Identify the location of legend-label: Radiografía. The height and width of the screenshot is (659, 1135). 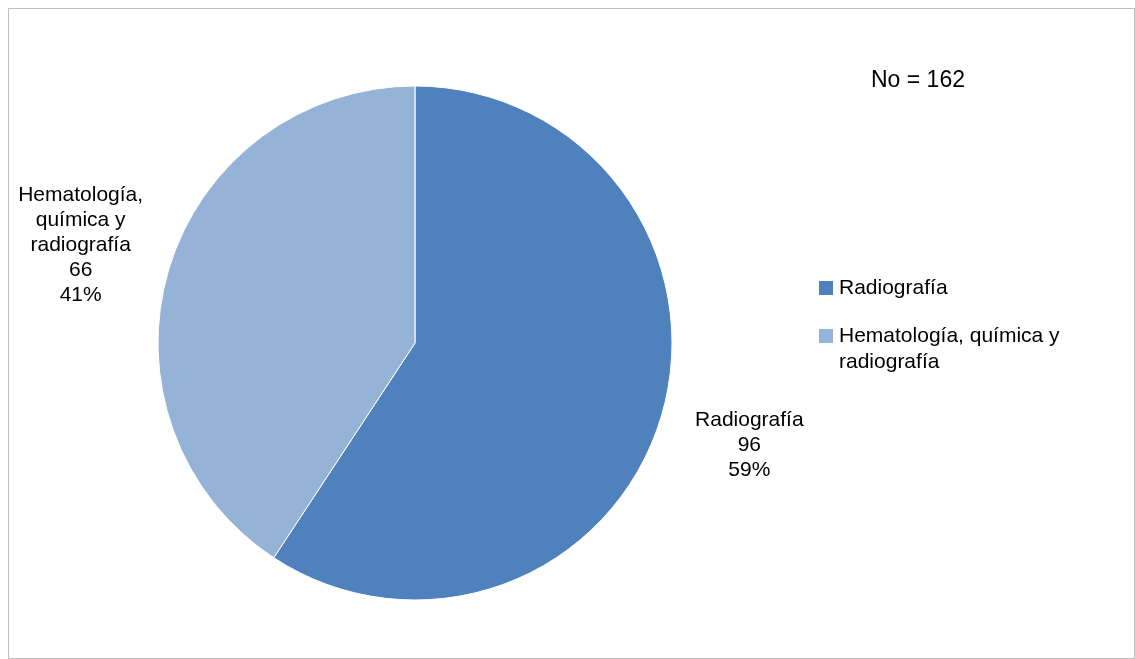
(893, 287).